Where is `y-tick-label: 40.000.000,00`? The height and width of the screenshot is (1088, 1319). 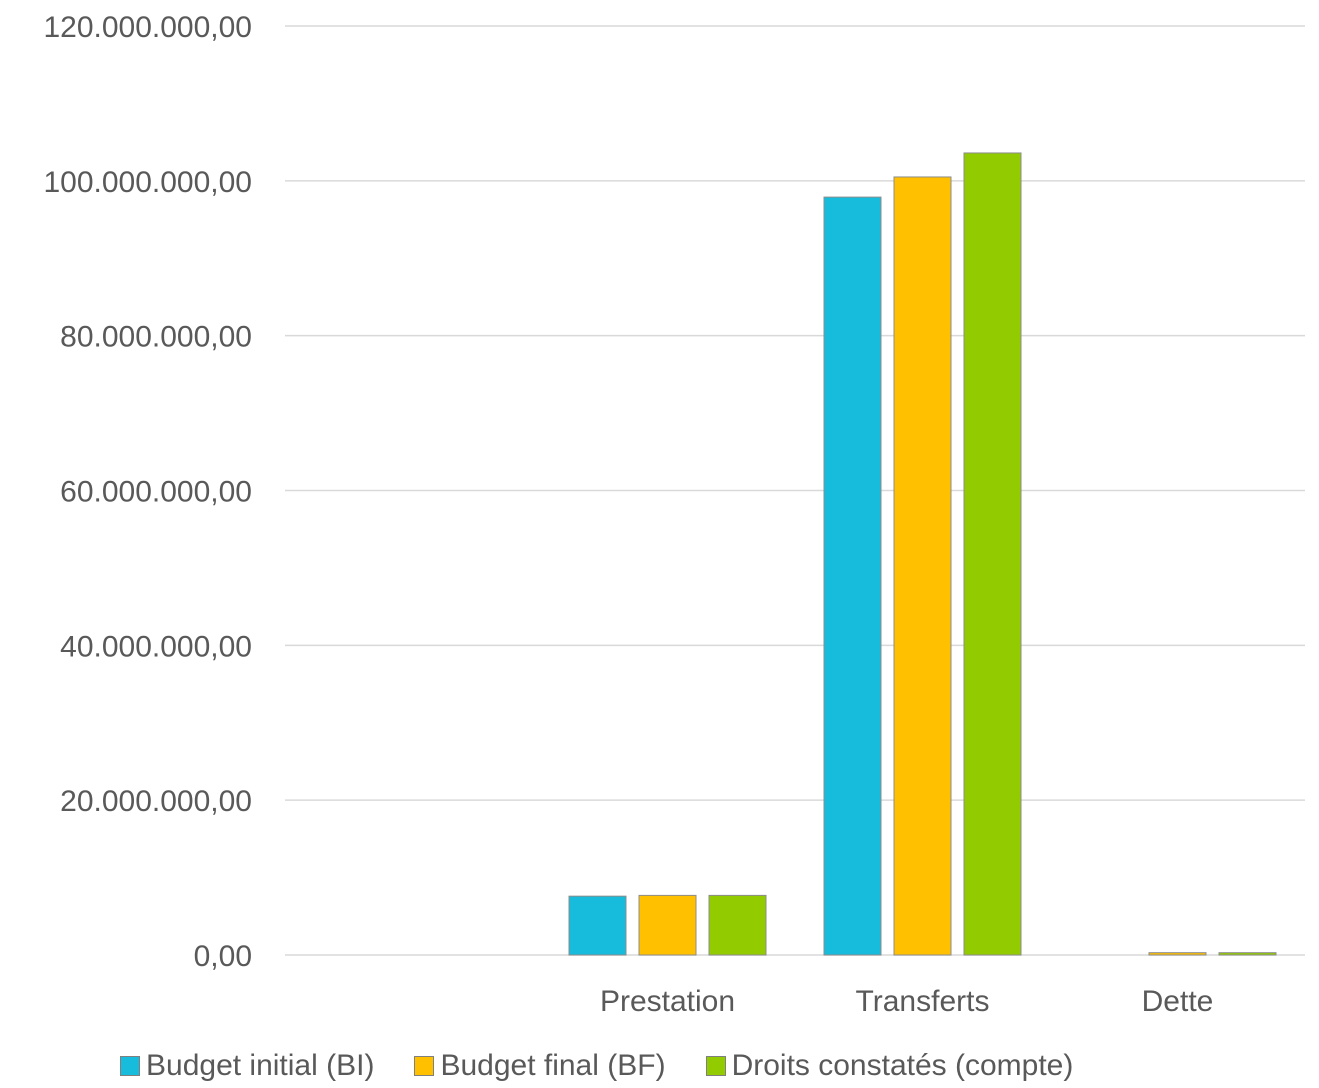
y-tick-label: 40.000.000,00 is located at coordinates (156, 646).